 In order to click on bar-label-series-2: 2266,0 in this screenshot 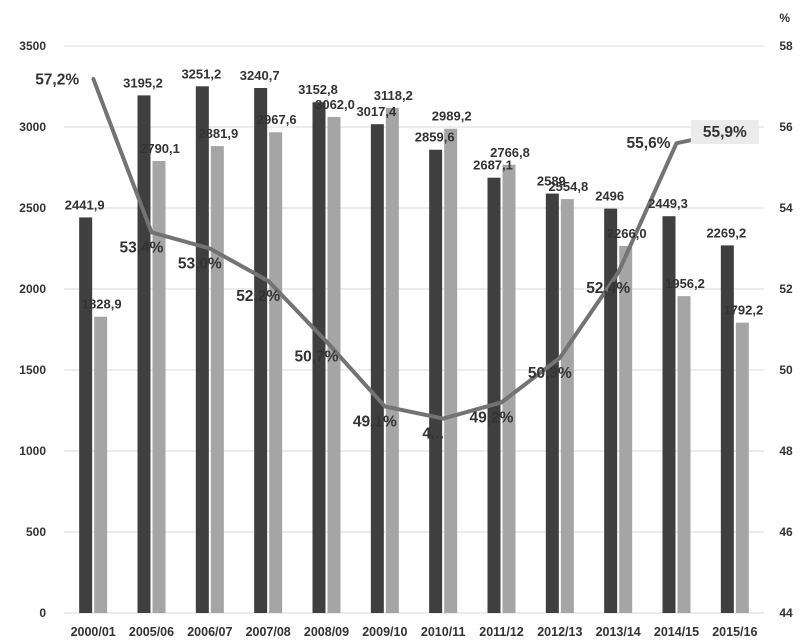, I will do `click(627, 233)`.